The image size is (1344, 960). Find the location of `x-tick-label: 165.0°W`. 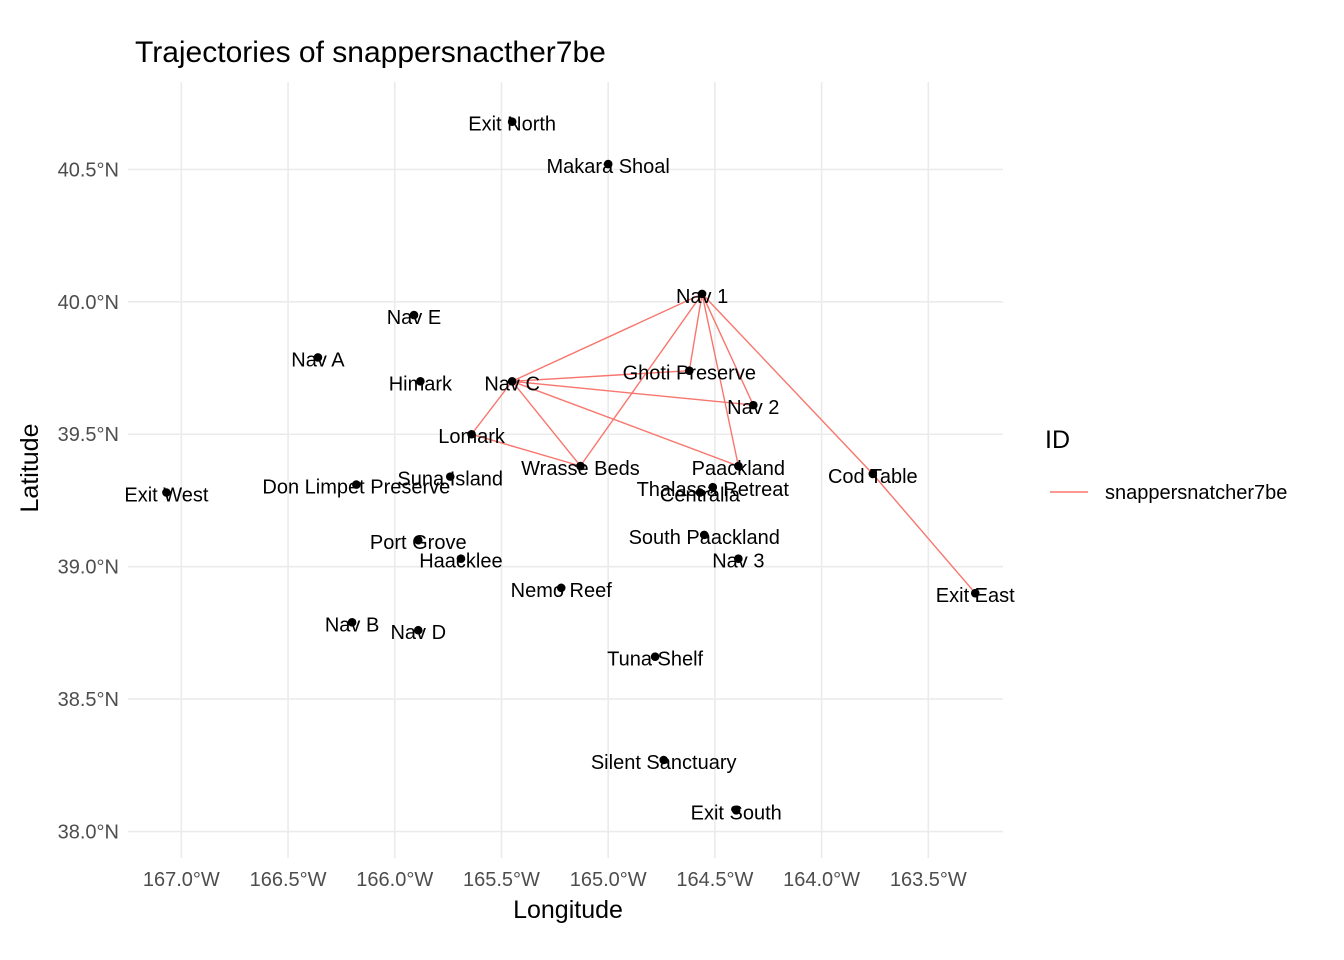

x-tick-label: 165.0°W is located at coordinates (608, 880).